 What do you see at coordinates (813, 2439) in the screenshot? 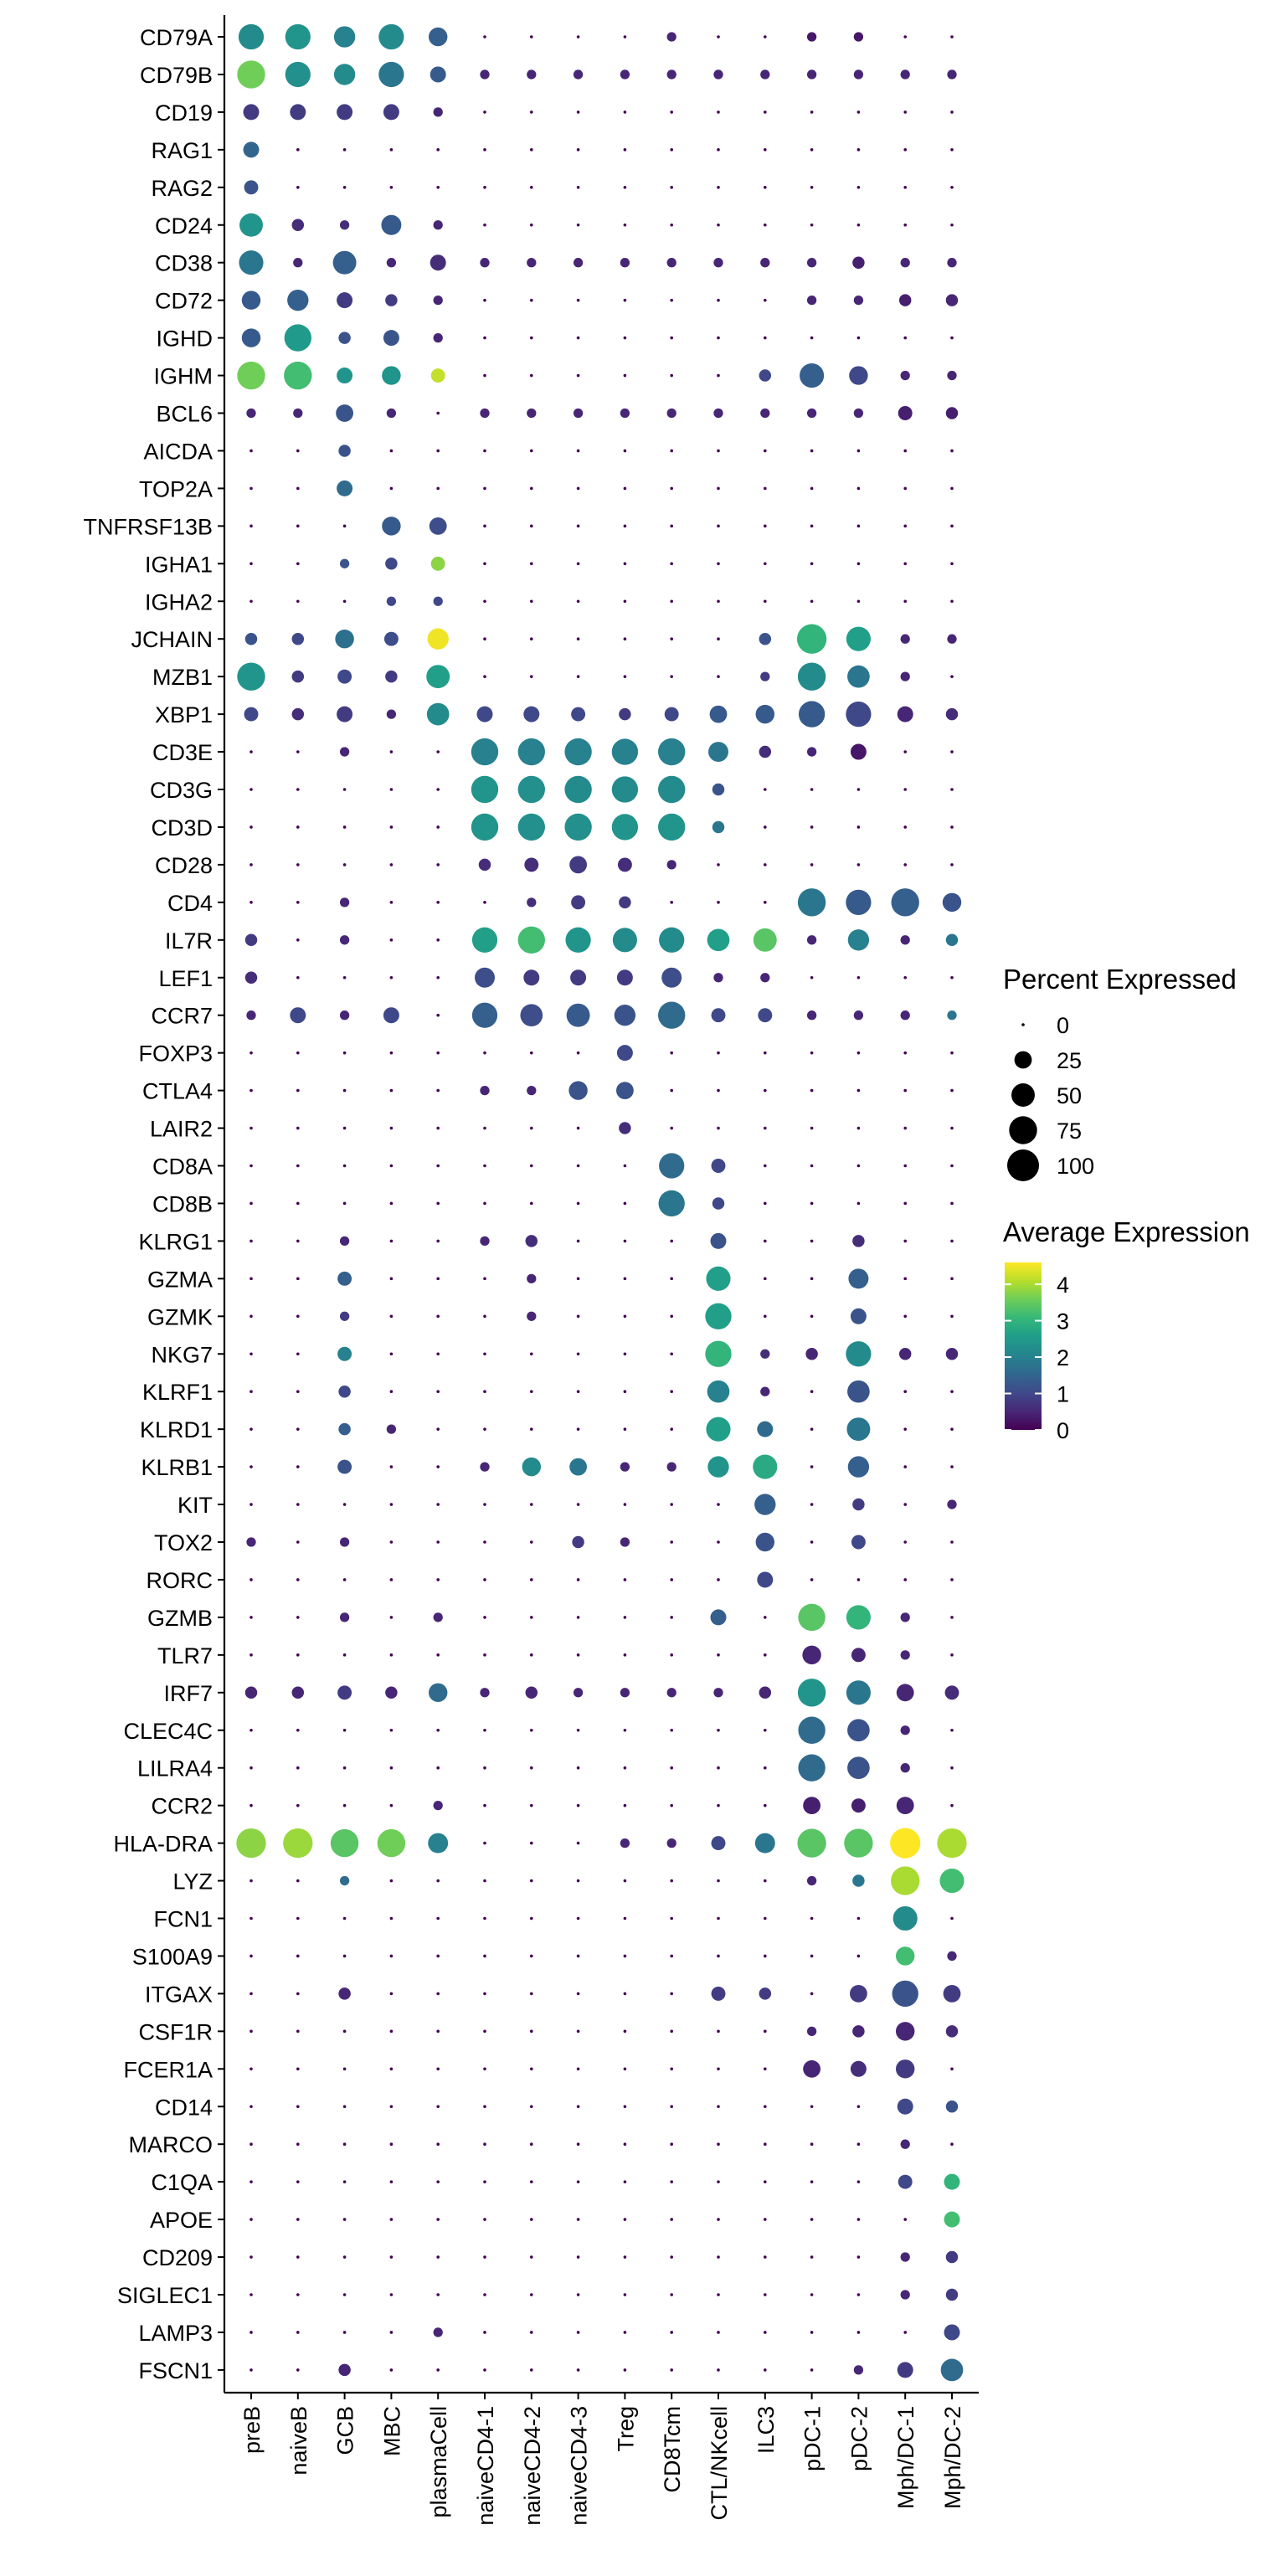
I see `cell-type-label: pDC-1` at bounding box center [813, 2439].